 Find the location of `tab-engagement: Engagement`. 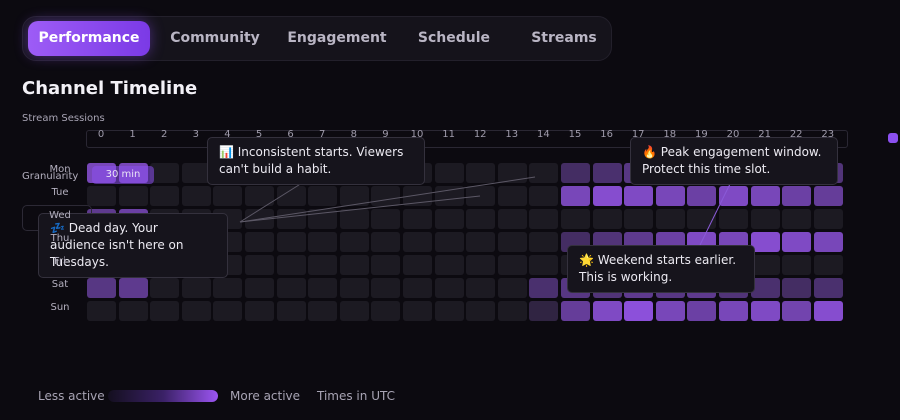

tab-engagement: Engagement is located at coordinates (337, 38).